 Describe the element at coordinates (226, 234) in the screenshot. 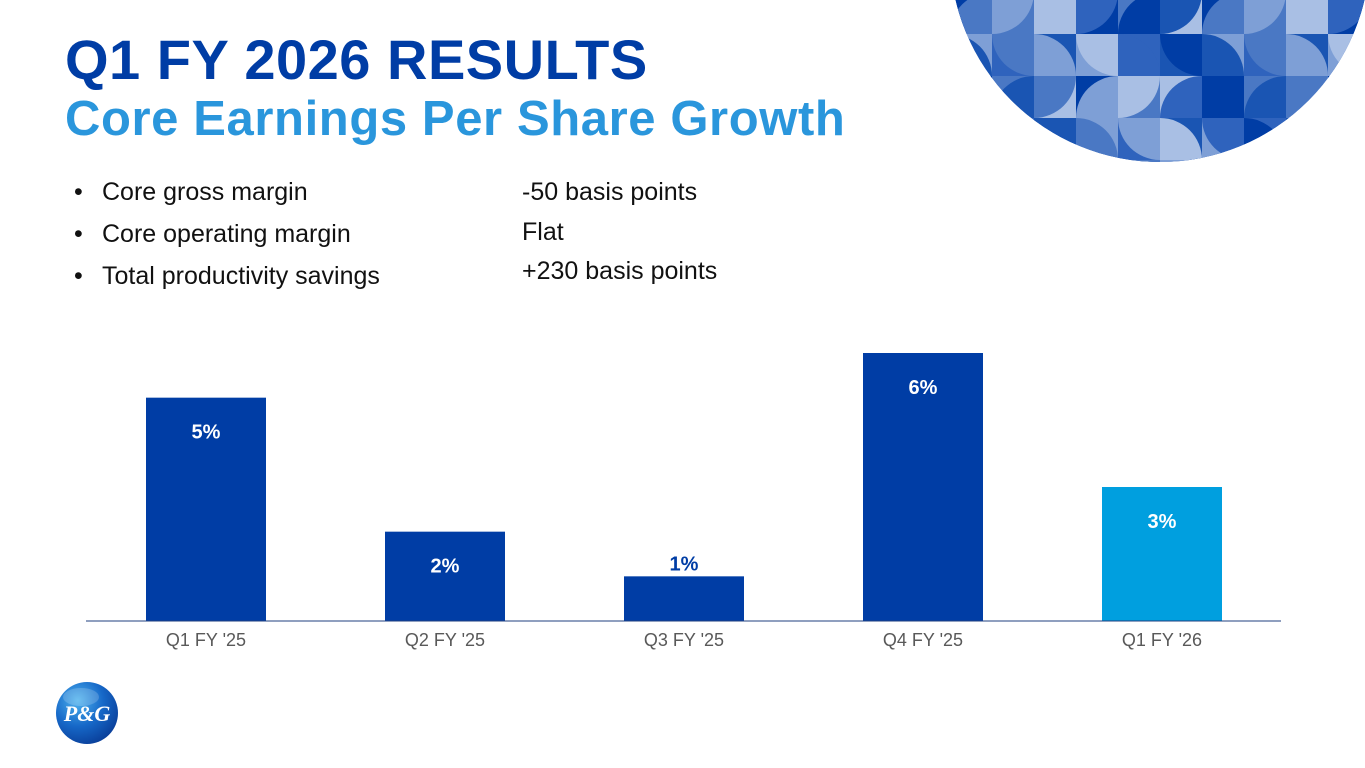

I see `metric-label: Core operating margin` at that location.